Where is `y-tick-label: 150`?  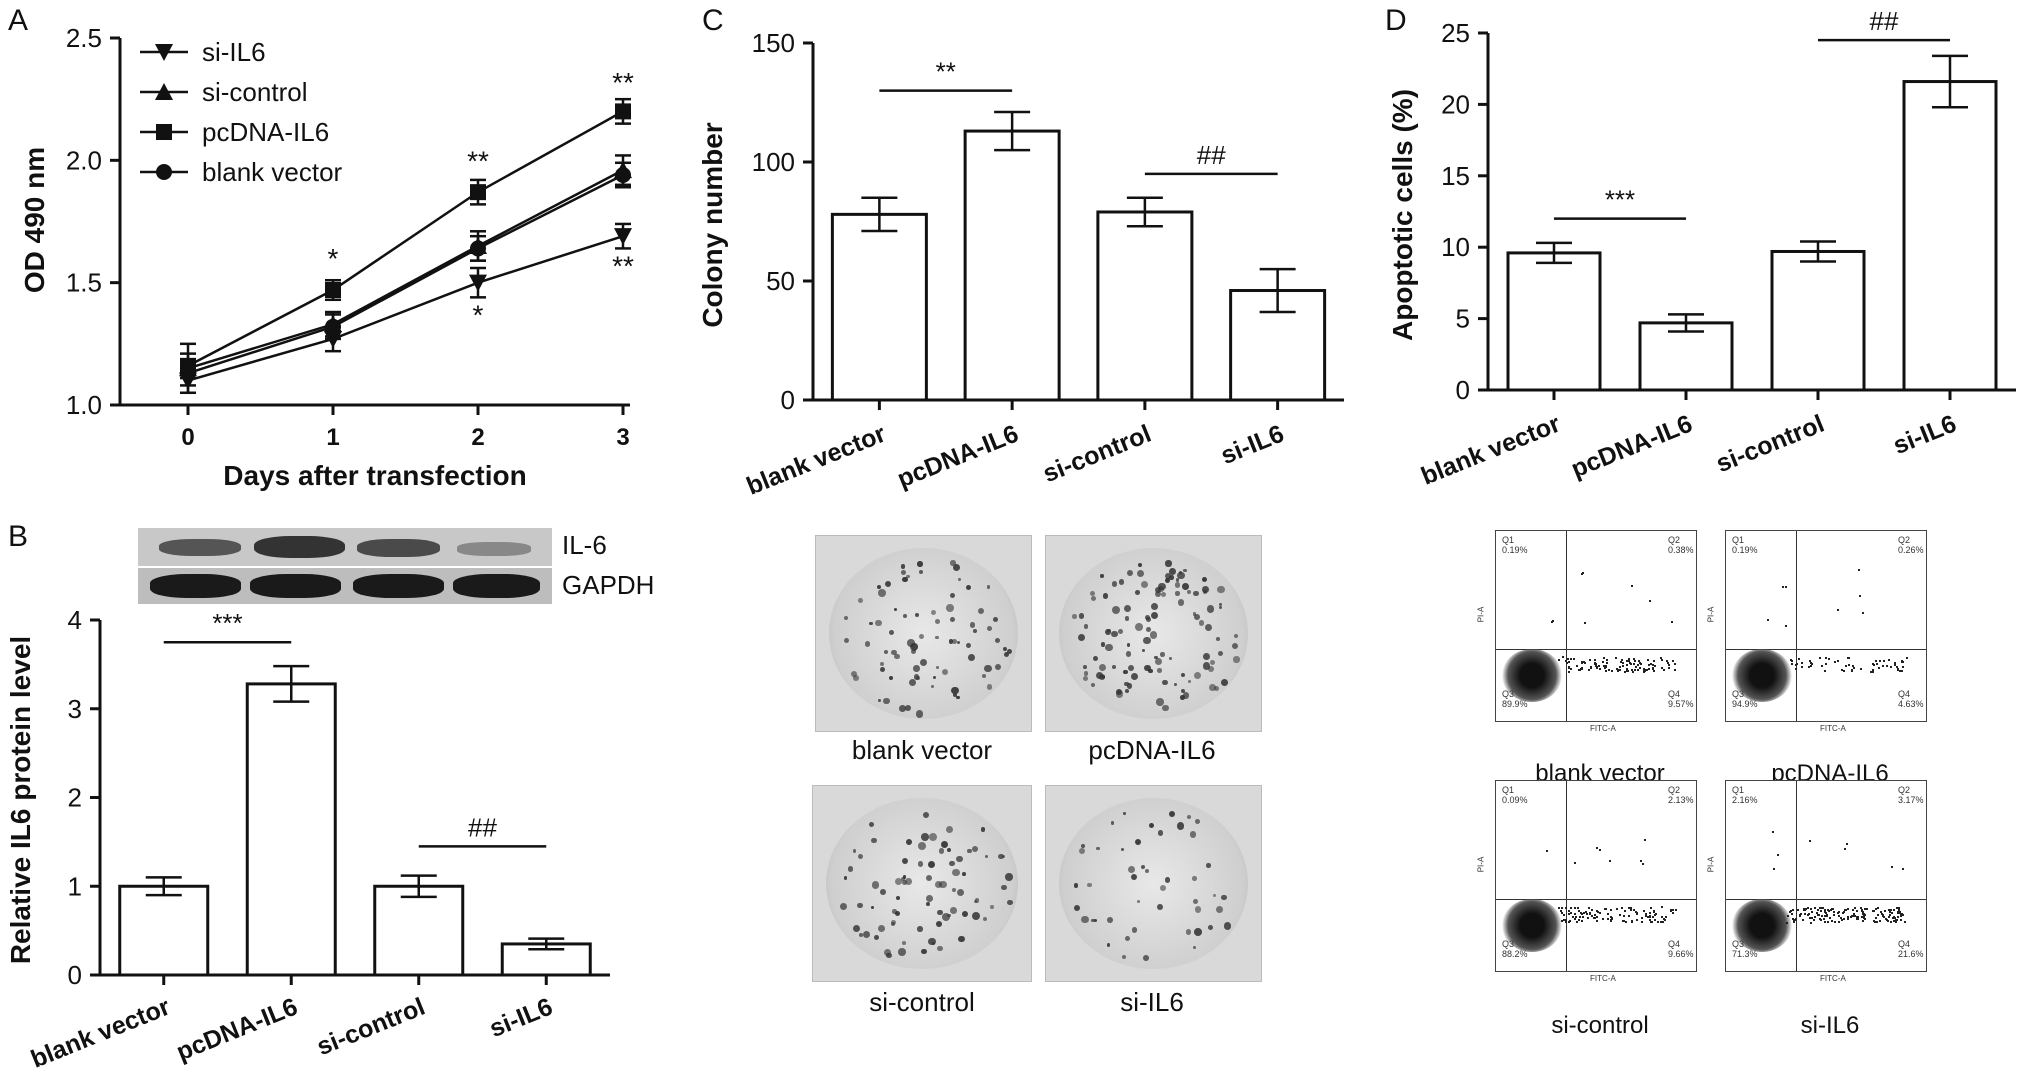 y-tick-label: 150 is located at coordinates (773, 43).